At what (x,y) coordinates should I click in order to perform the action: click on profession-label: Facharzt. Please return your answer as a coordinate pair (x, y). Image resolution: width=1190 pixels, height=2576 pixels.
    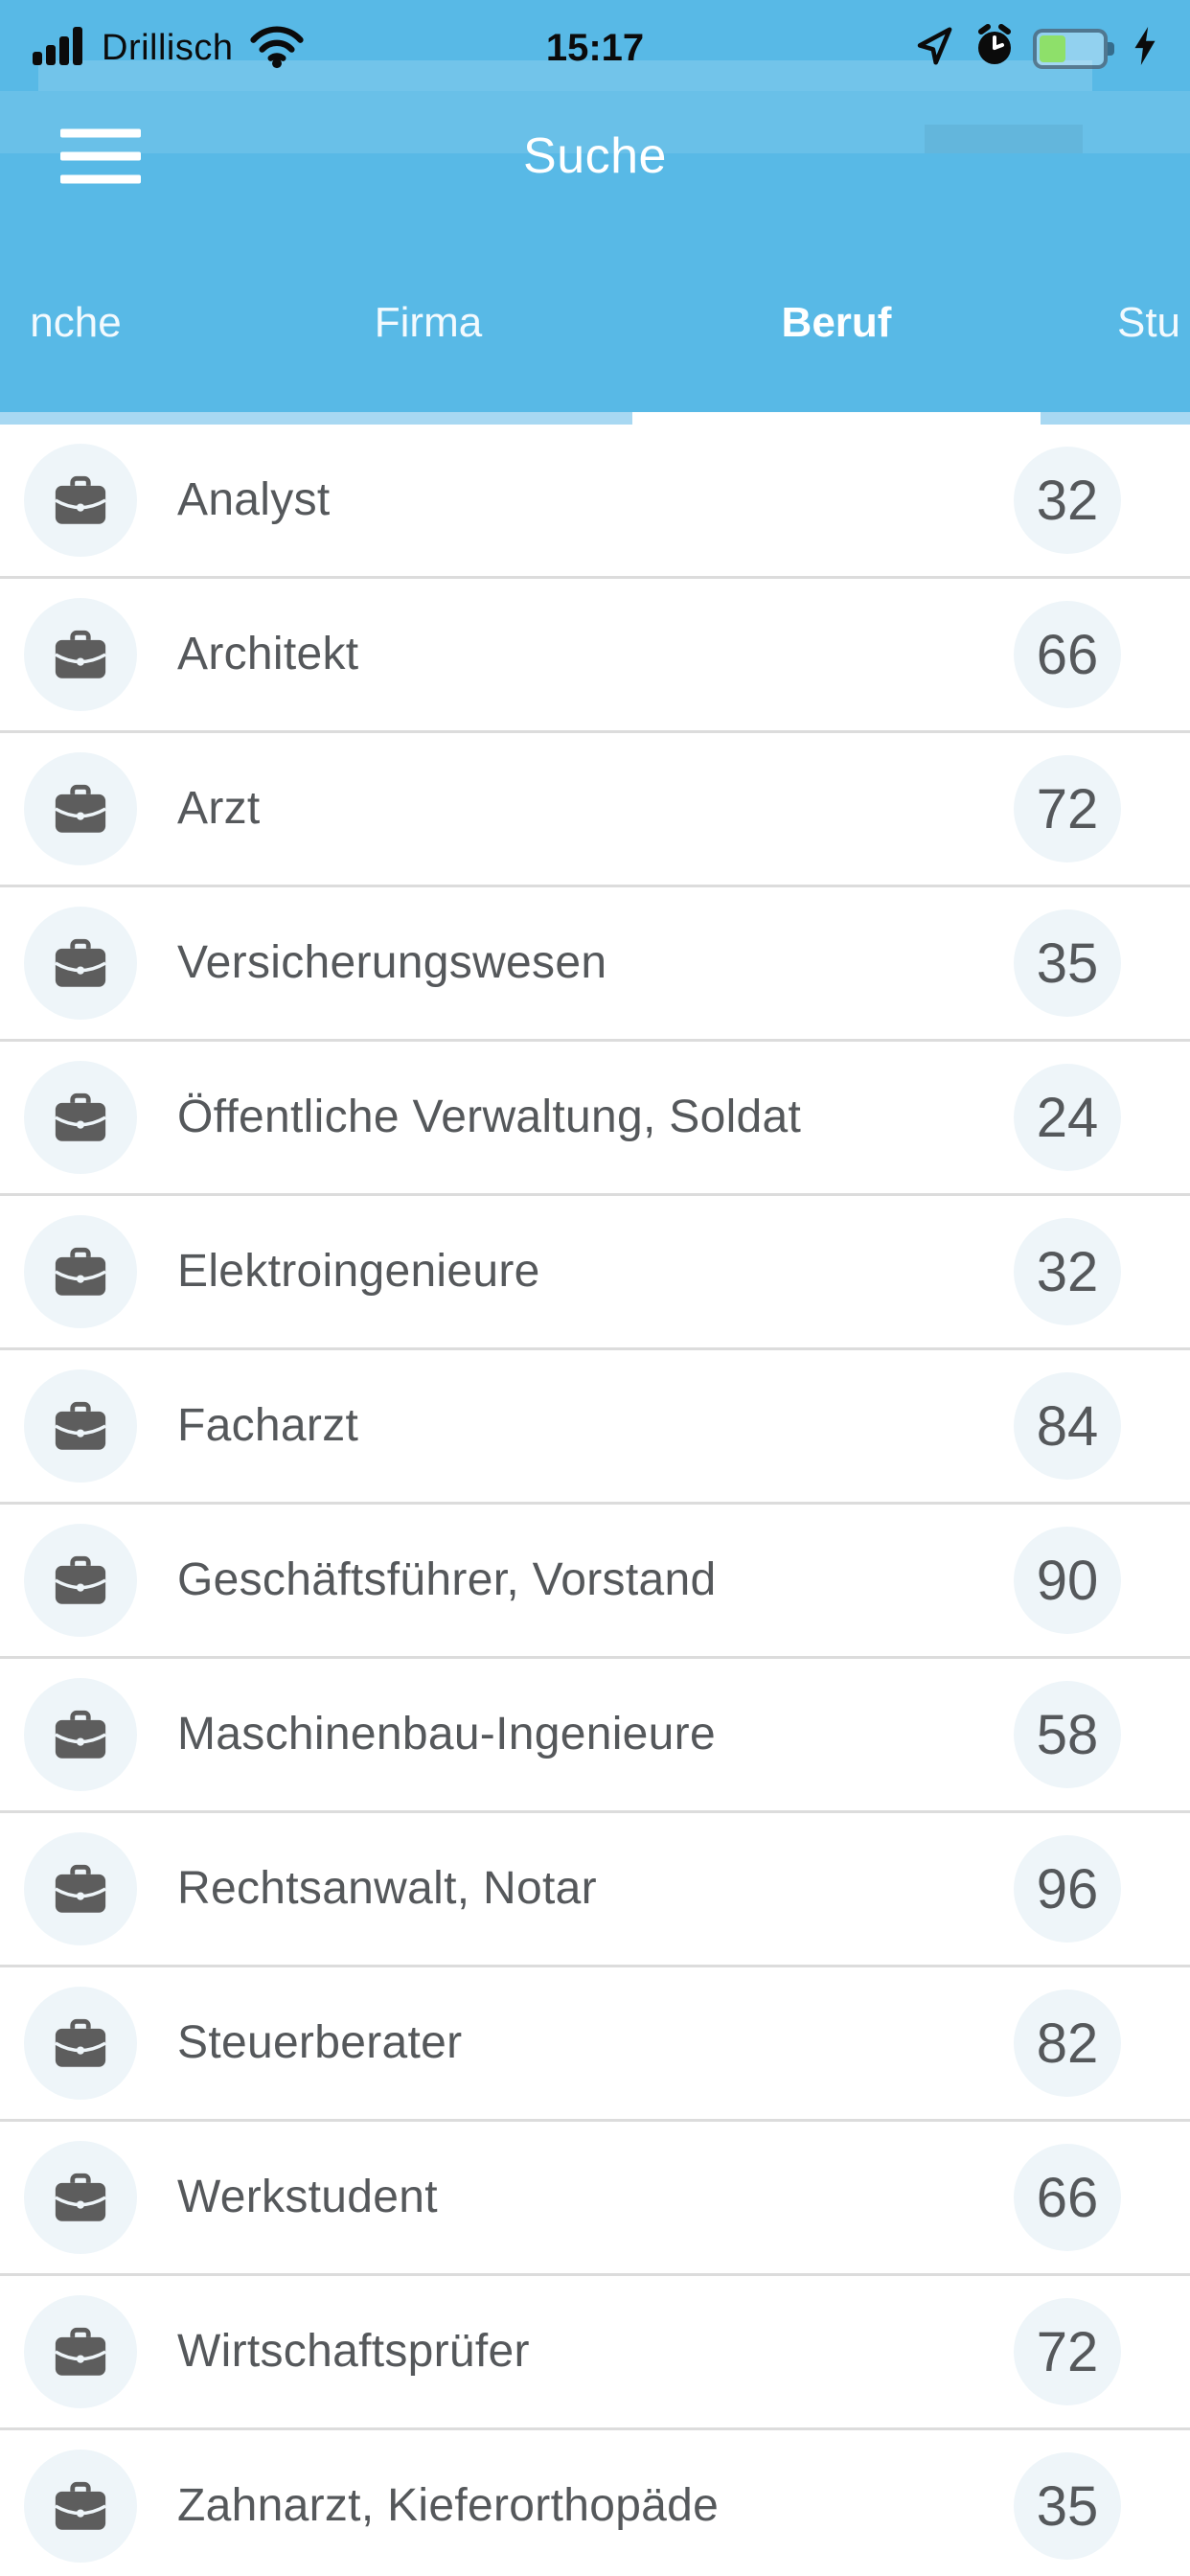
    Looking at the image, I should click on (268, 1425).